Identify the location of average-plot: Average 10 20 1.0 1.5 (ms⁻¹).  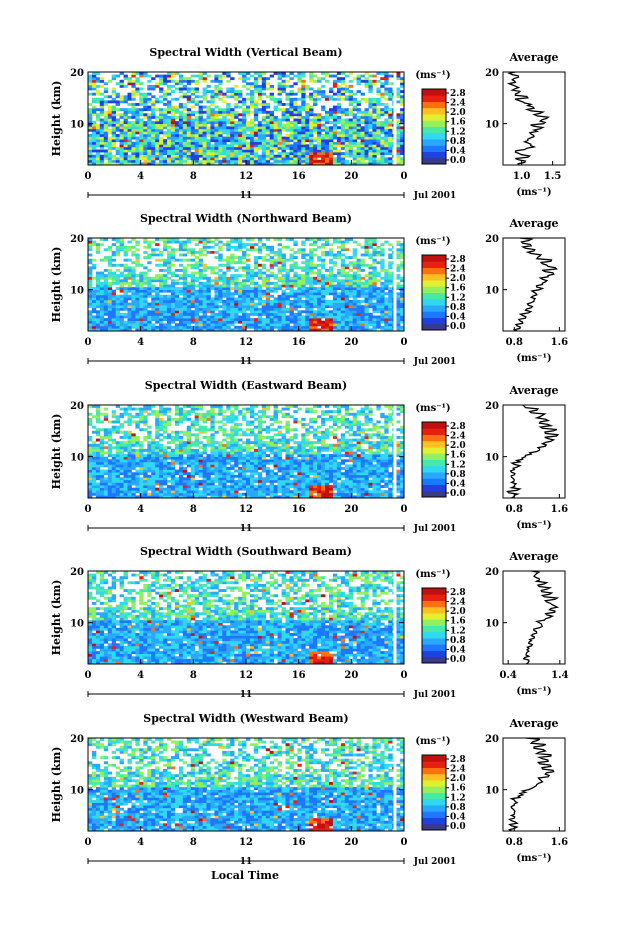
(525, 124).